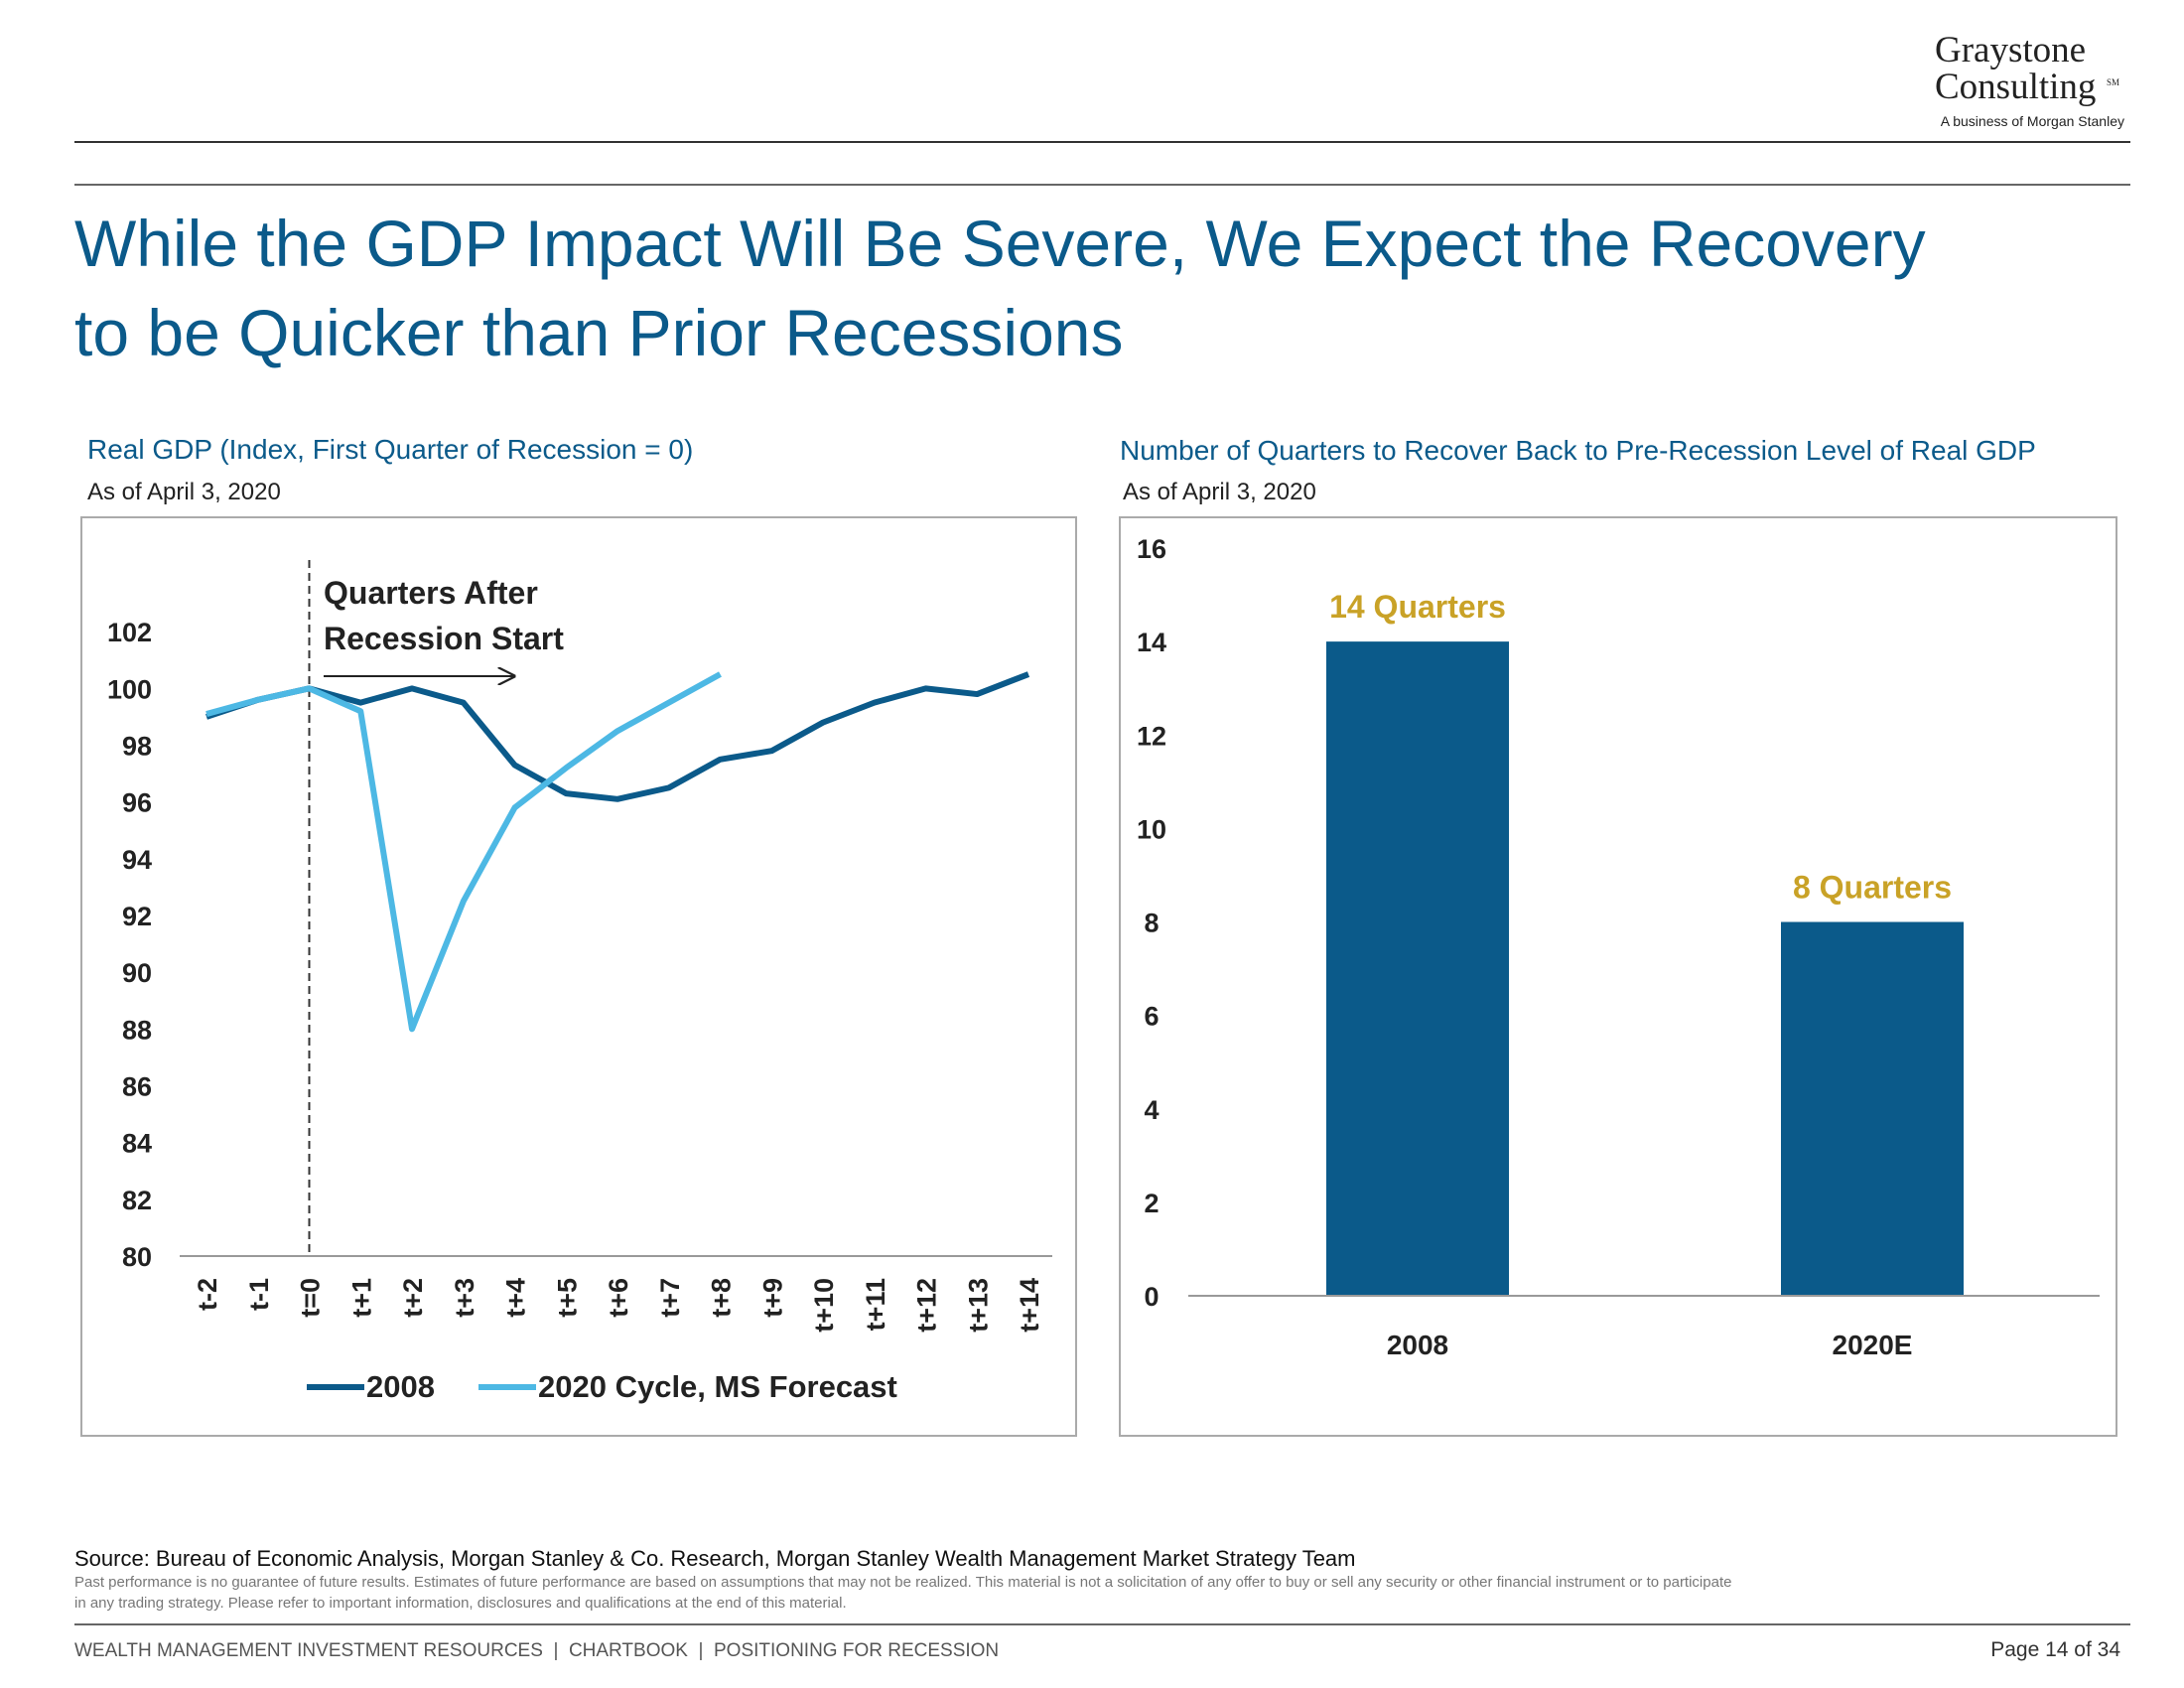 The width and height of the screenshot is (2184, 1688). Describe the element at coordinates (927, 1305) in the screenshot. I see `x-tick-label: t+12` at that location.